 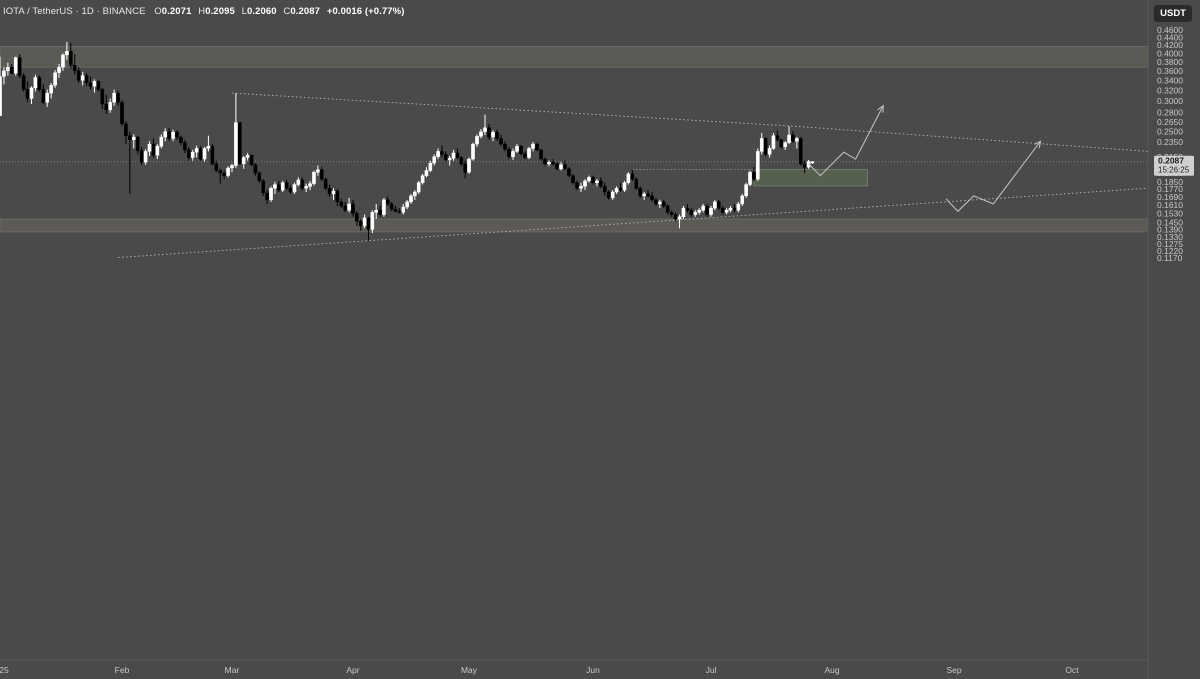 What do you see at coordinates (74, 11) in the screenshot?
I see `symbol-label: IOTA / TetherUS · 1D · BINANCE` at bounding box center [74, 11].